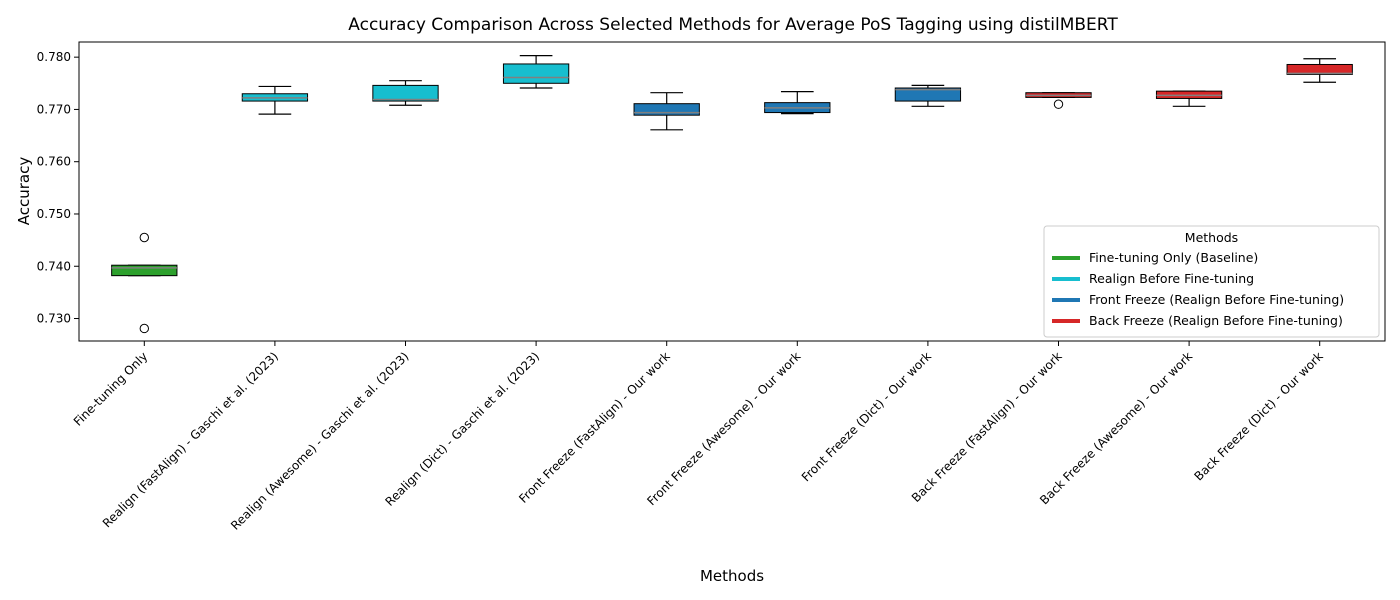 This screenshot has width=1400, height=600. Describe the element at coordinates (111, 389) in the screenshot. I see `x-tick-label: Fine-tuning Only` at that location.